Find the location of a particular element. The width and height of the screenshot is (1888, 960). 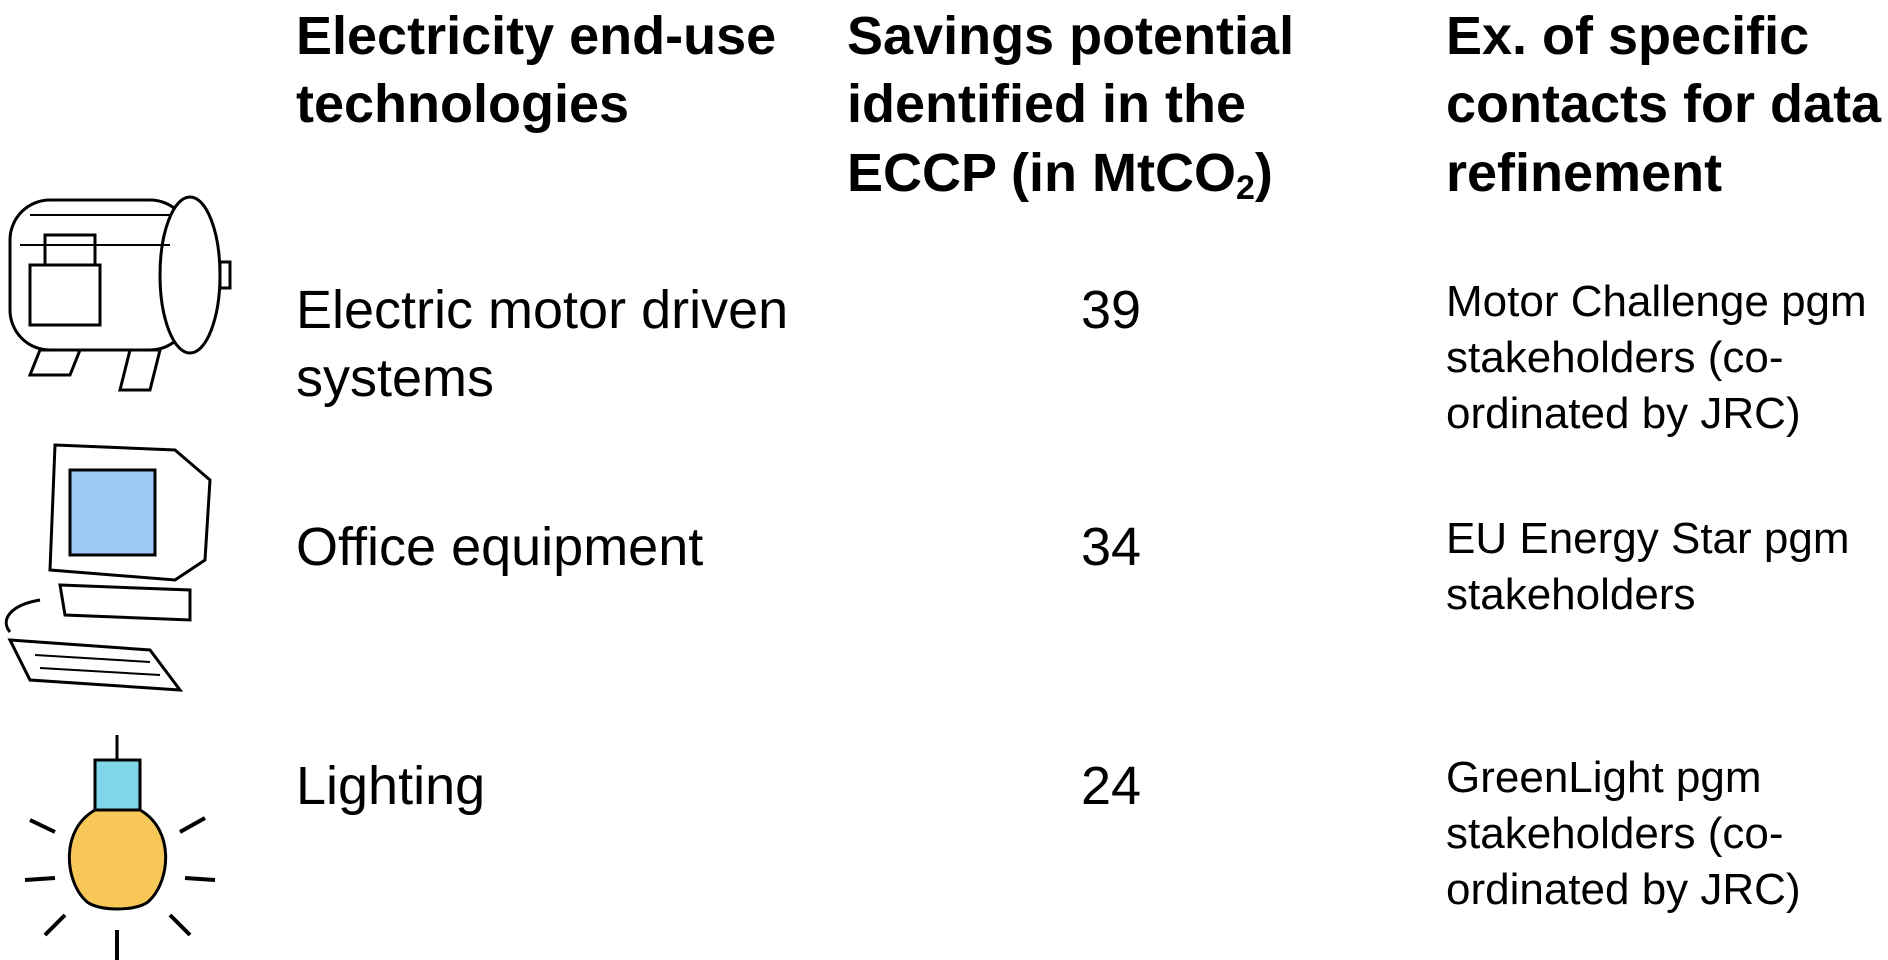

header-cell: ECCP (in MtCO2) is located at coordinates (1060, 174).